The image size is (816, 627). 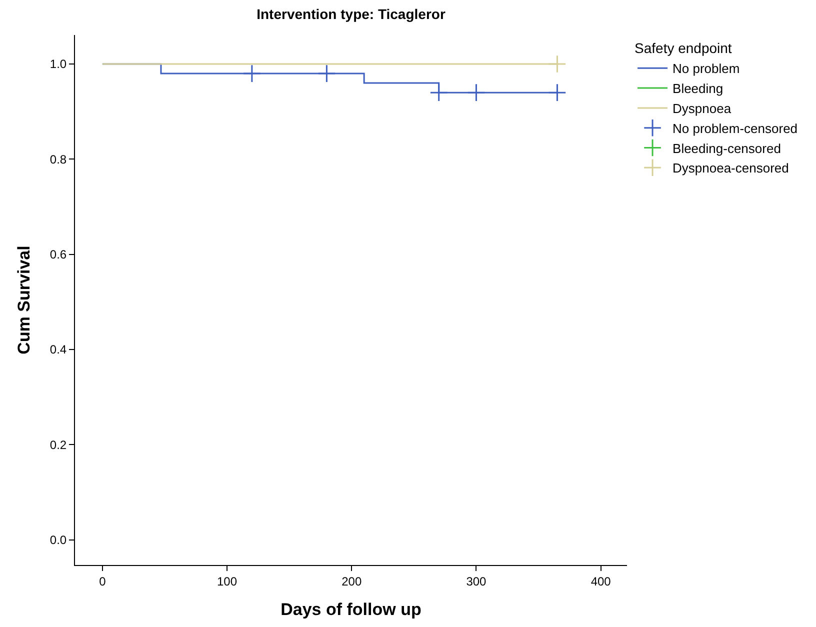 What do you see at coordinates (58, 64) in the screenshot?
I see `y-tick-label: 1.0` at bounding box center [58, 64].